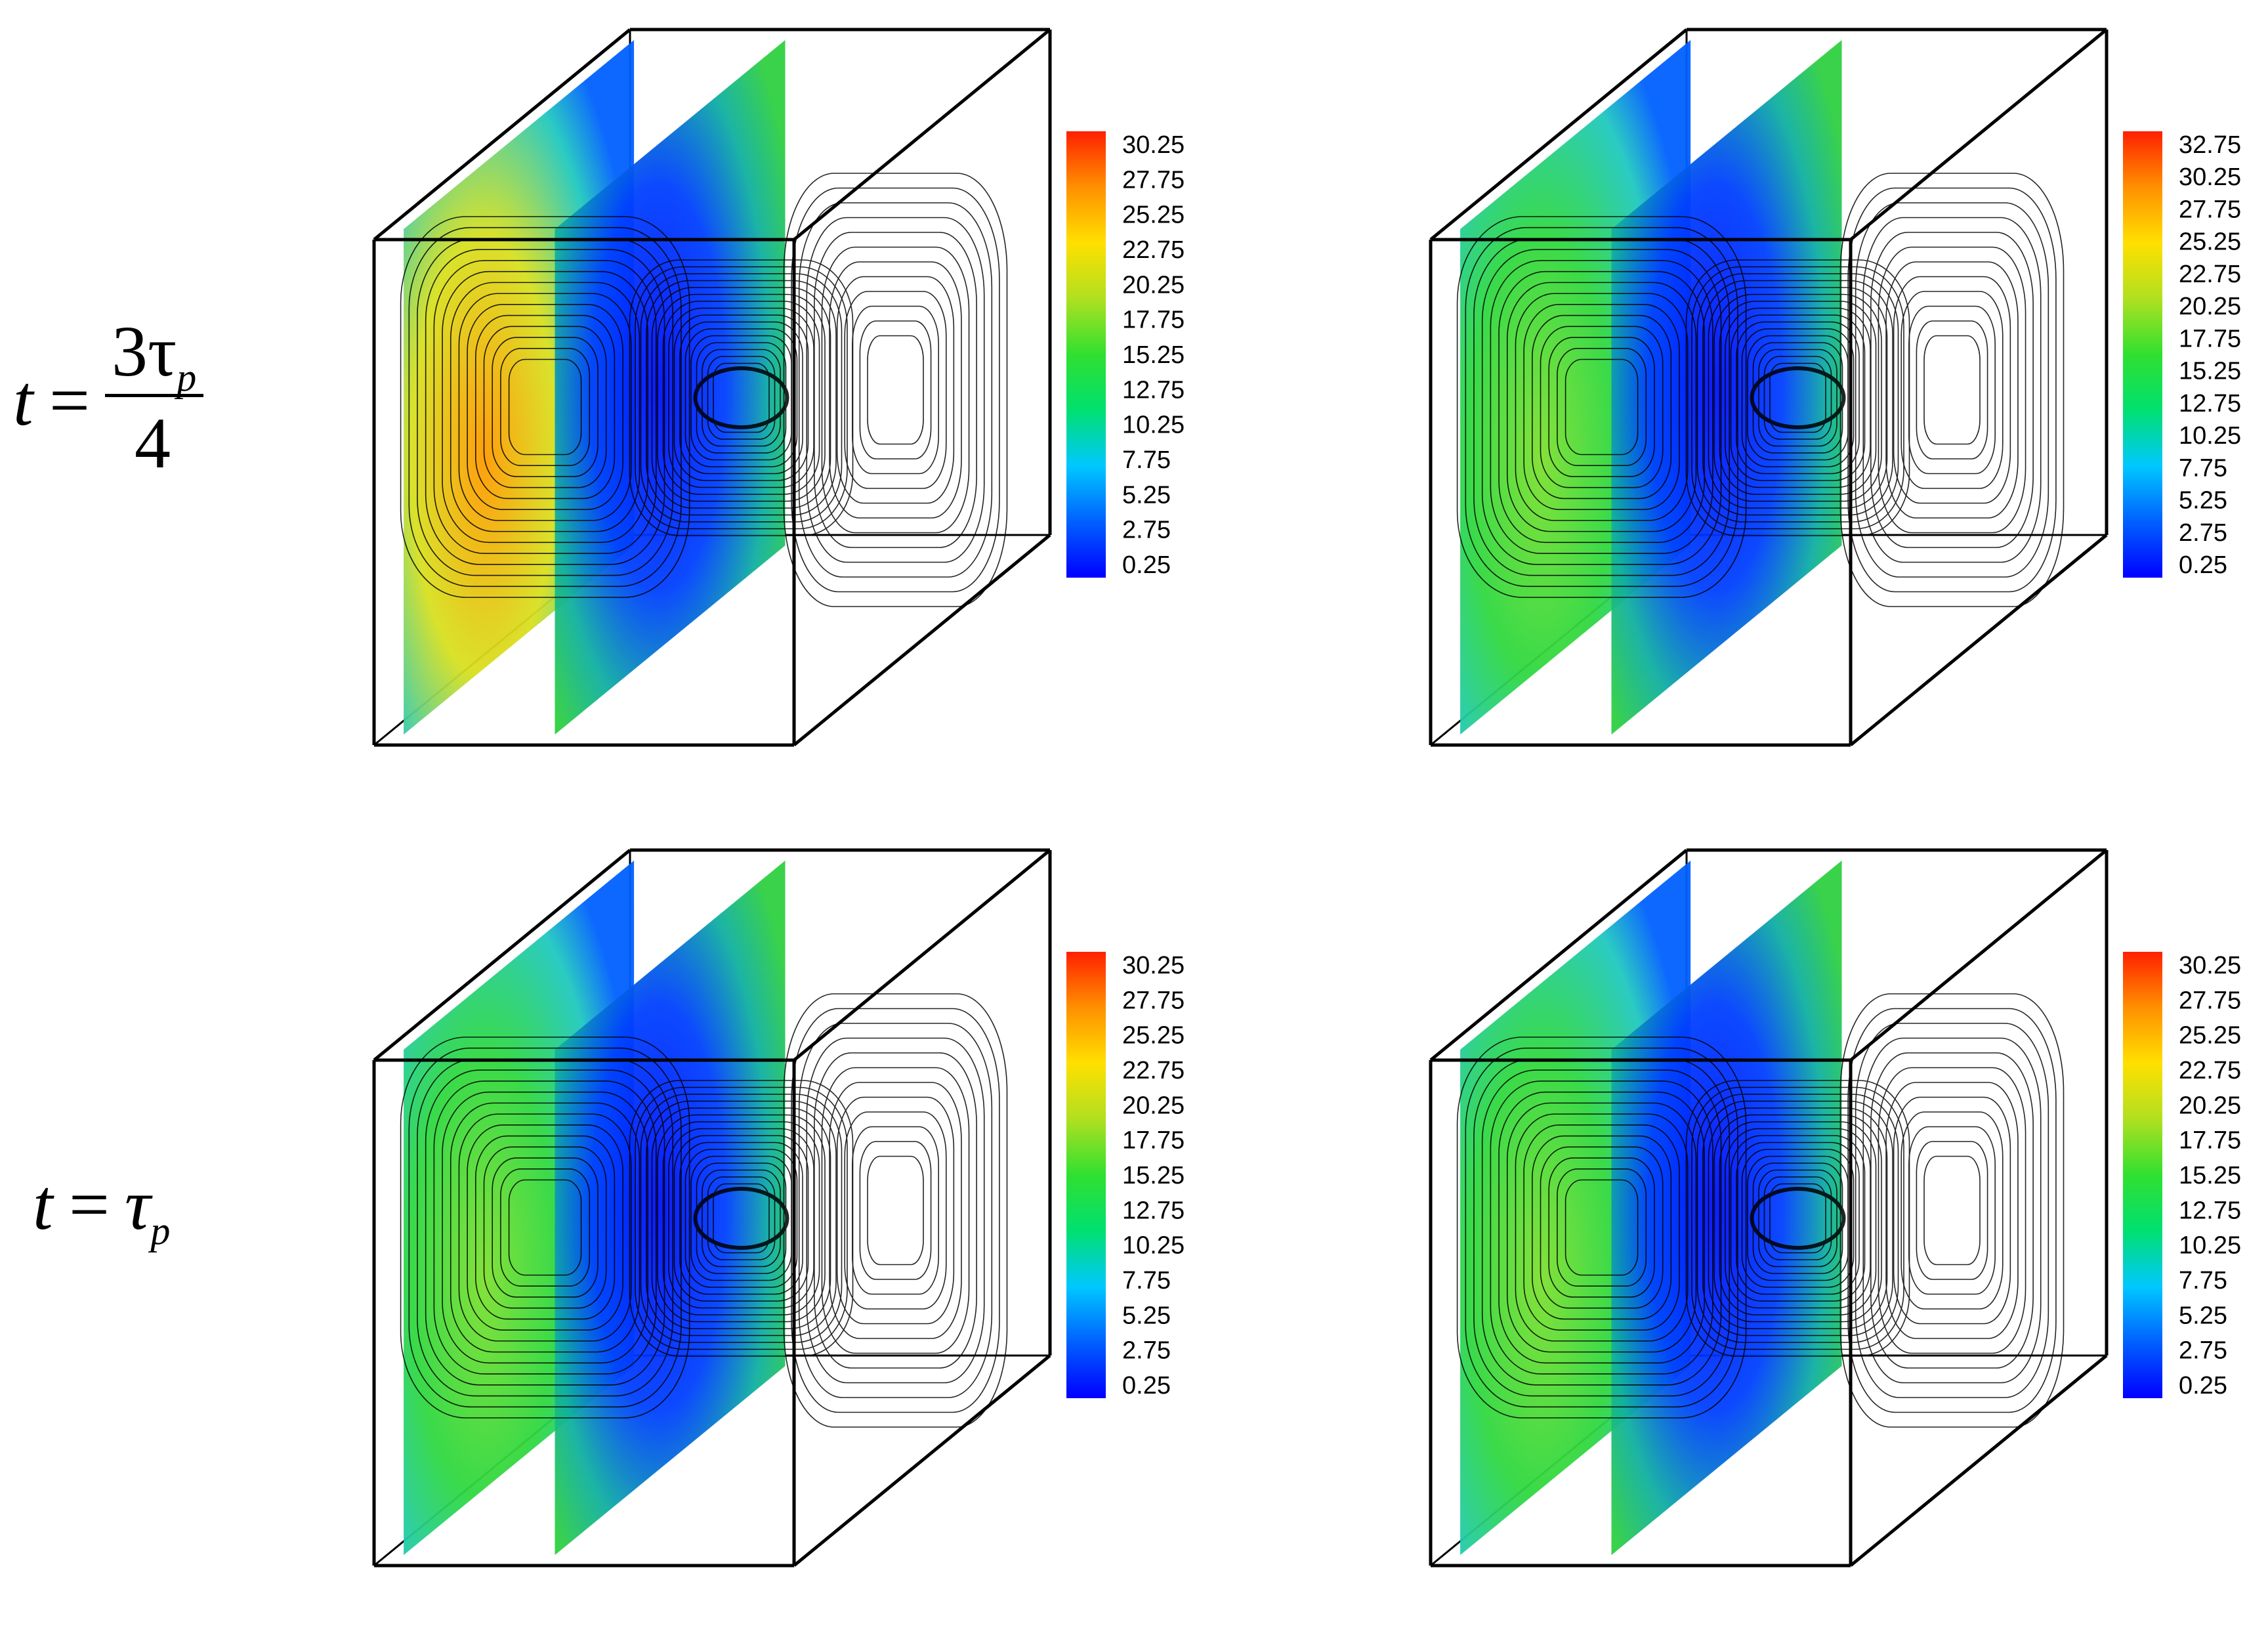  Describe the element at coordinates (124, 1221) in the screenshot. I see `row-label-tau: t = τp` at that location.